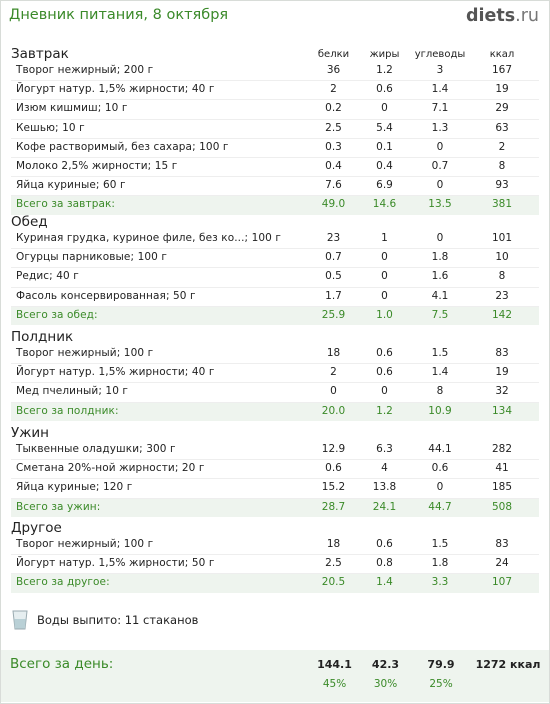 The width and height of the screenshot is (550, 704). Describe the element at coordinates (40, 54) in the screenshot. I see `section-title: Завтрак` at that location.